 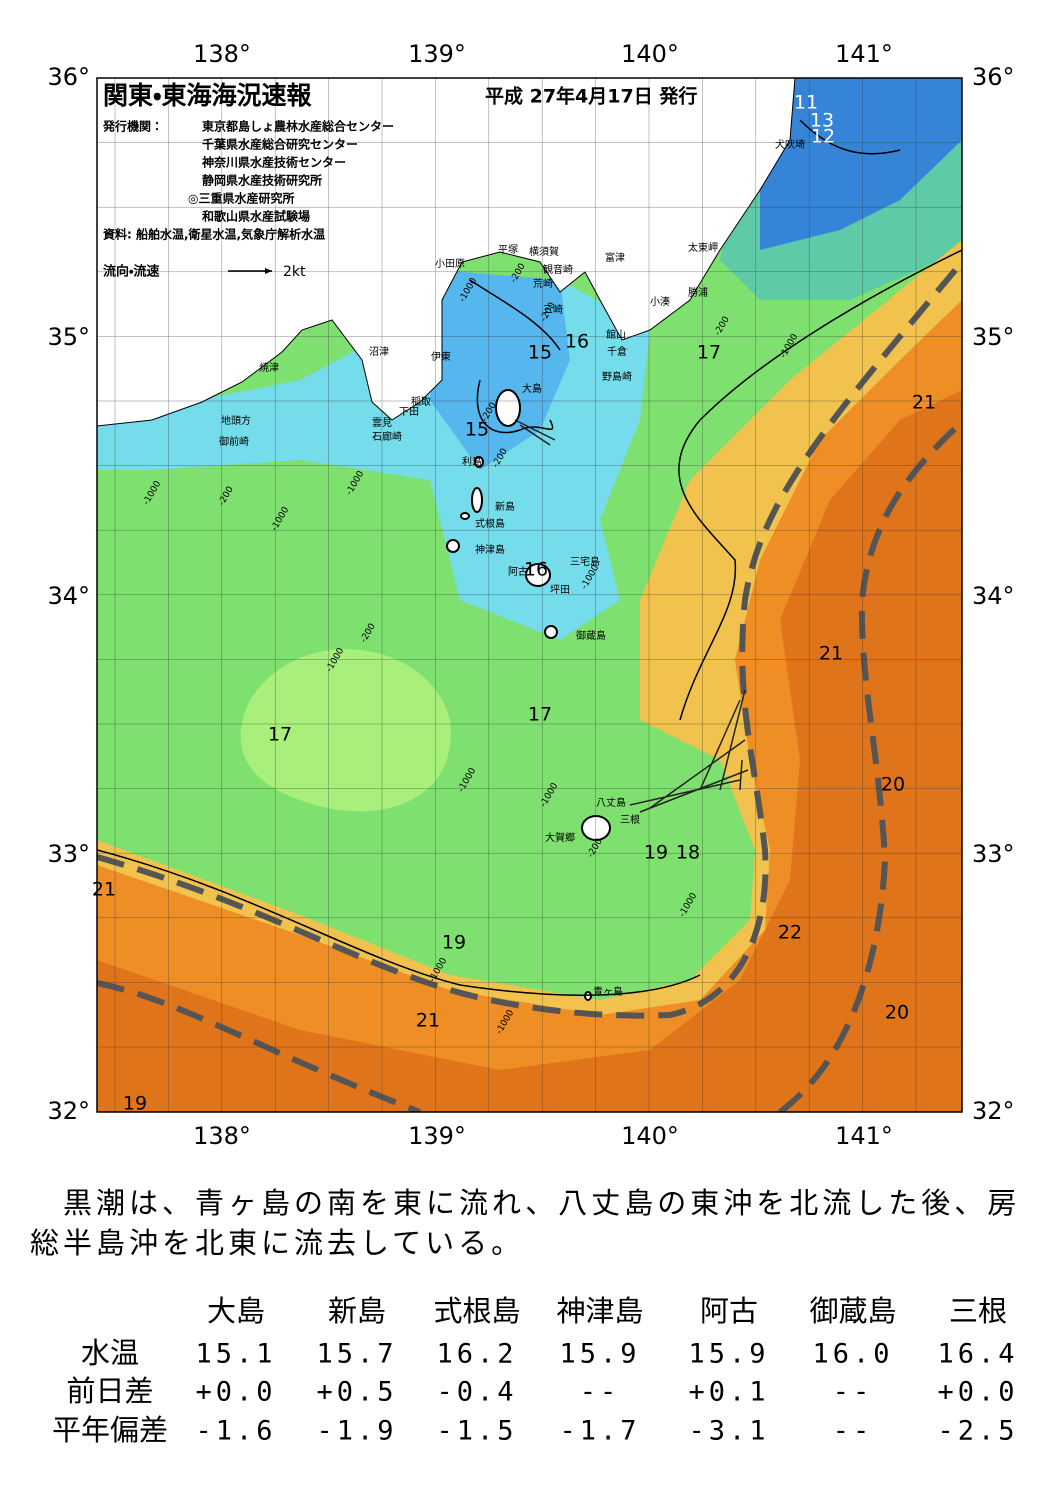 What do you see at coordinates (615, 257) in the screenshot?
I see `place-name: 富津` at bounding box center [615, 257].